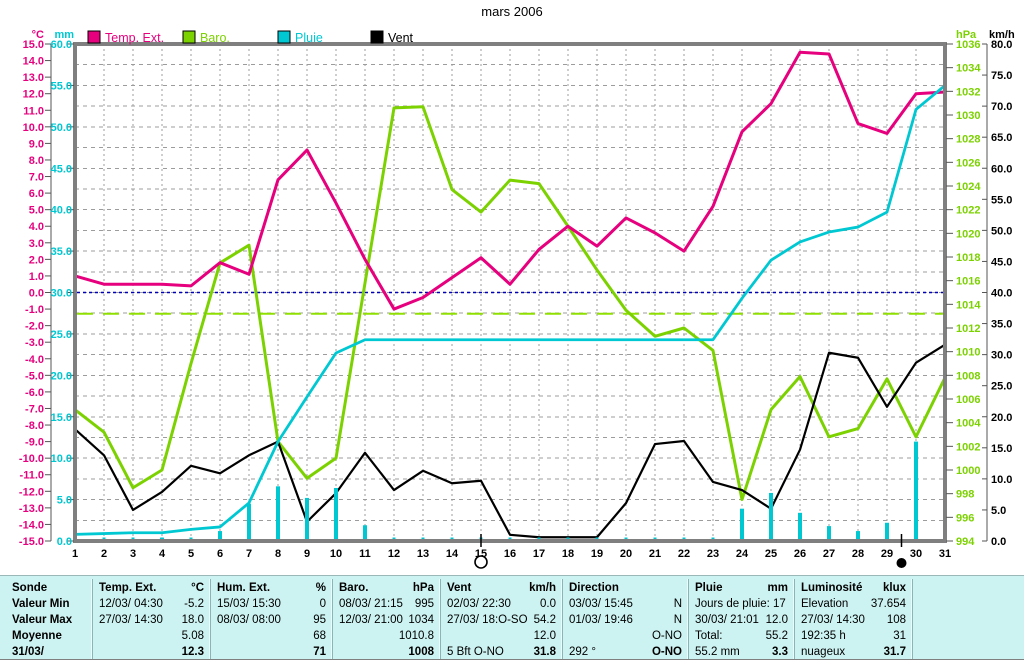  What do you see at coordinates (128, 588) in the screenshot?
I see `column-title: Temp. Ext.` at bounding box center [128, 588].